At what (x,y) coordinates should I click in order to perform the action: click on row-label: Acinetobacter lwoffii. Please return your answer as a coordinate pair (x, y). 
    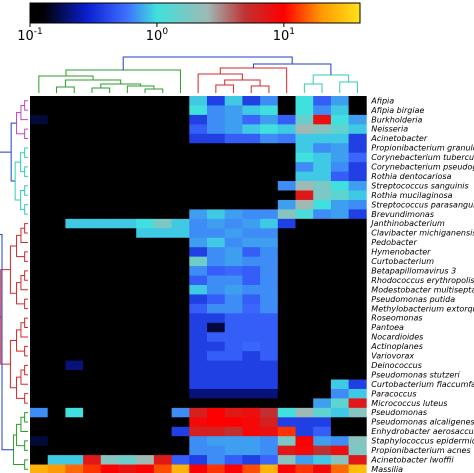
    Looking at the image, I should click on (412, 459).